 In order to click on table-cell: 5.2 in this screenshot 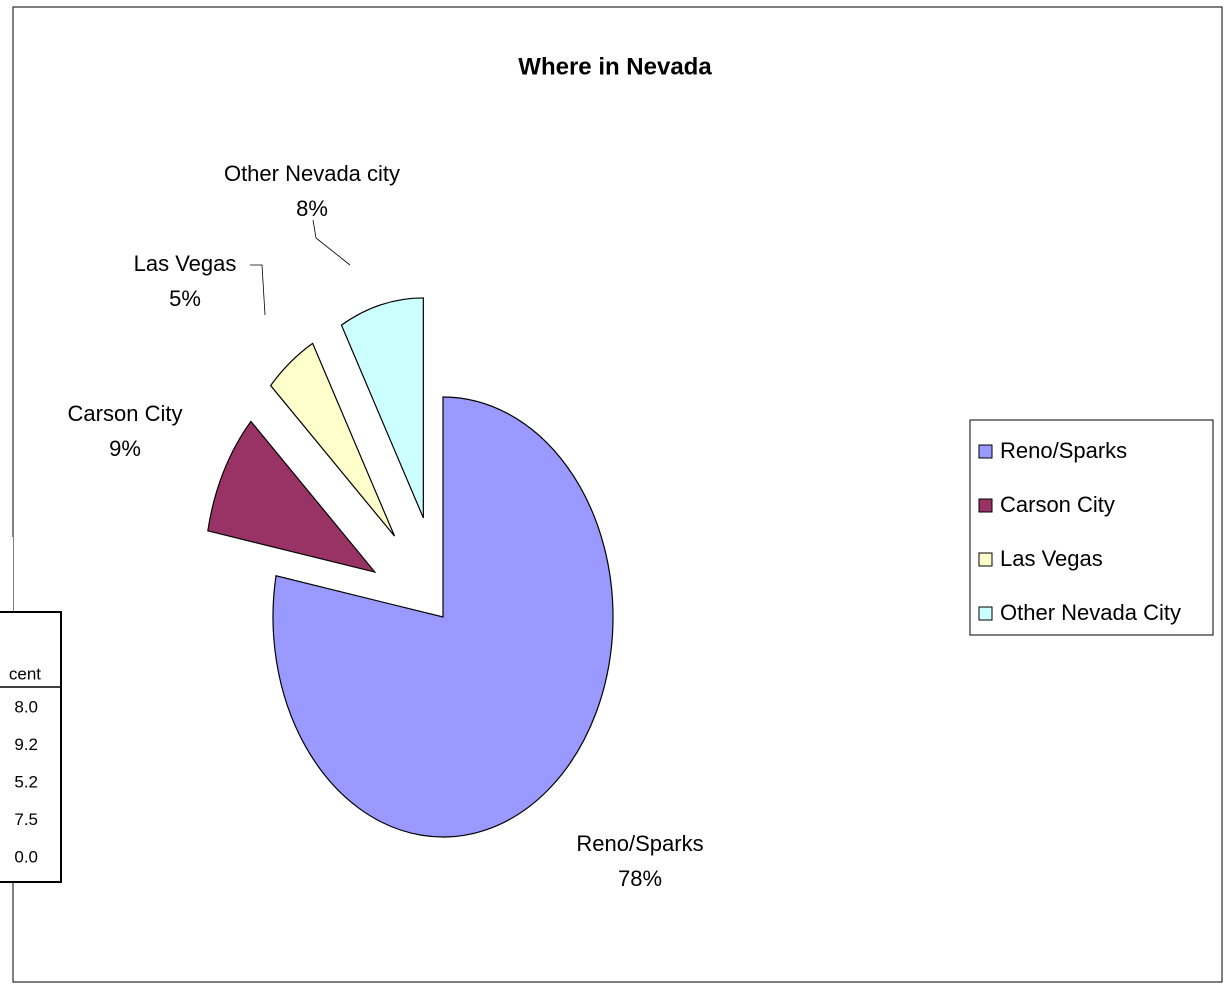, I will do `click(26, 781)`.